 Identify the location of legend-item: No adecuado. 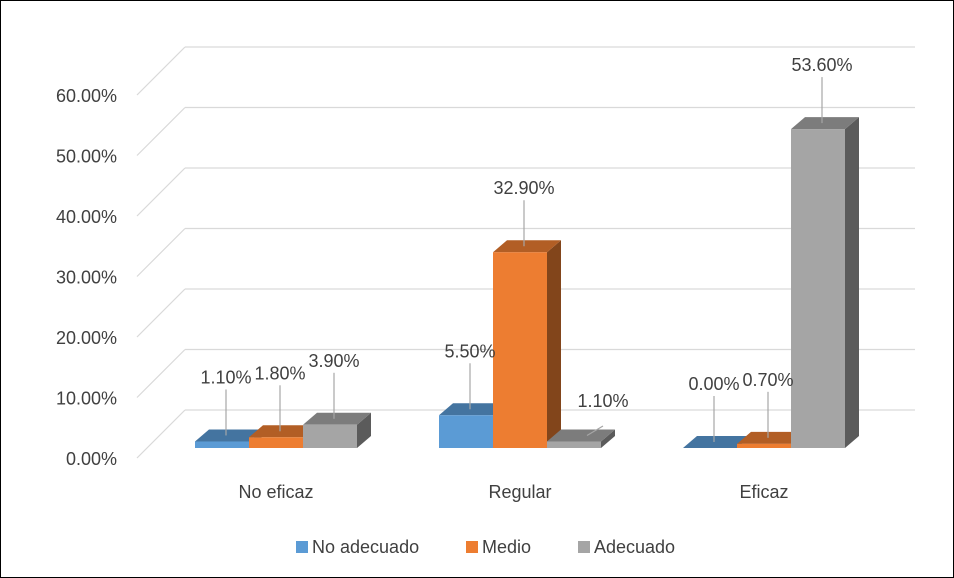
(357, 547).